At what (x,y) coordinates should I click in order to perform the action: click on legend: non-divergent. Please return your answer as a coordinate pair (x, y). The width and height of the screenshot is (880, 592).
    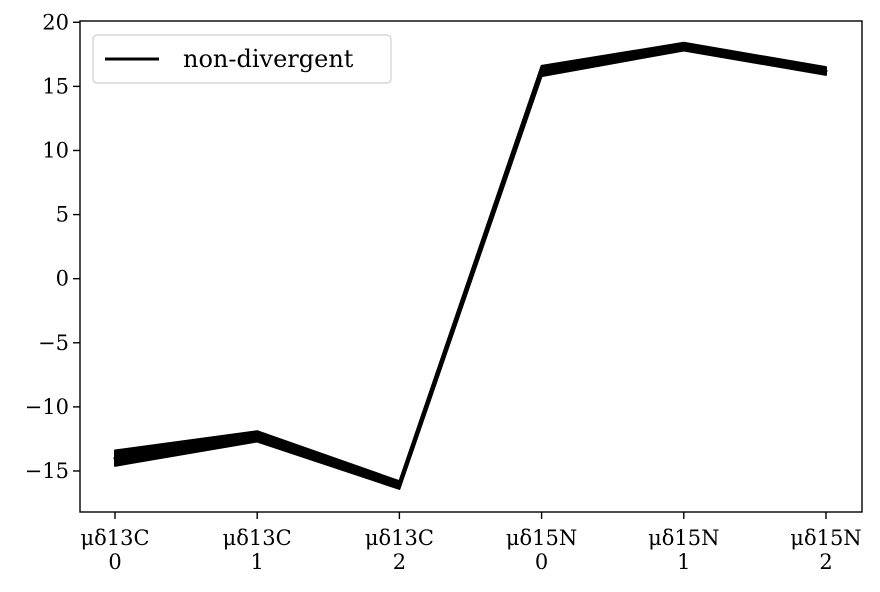
    Looking at the image, I should click on (242, 59).